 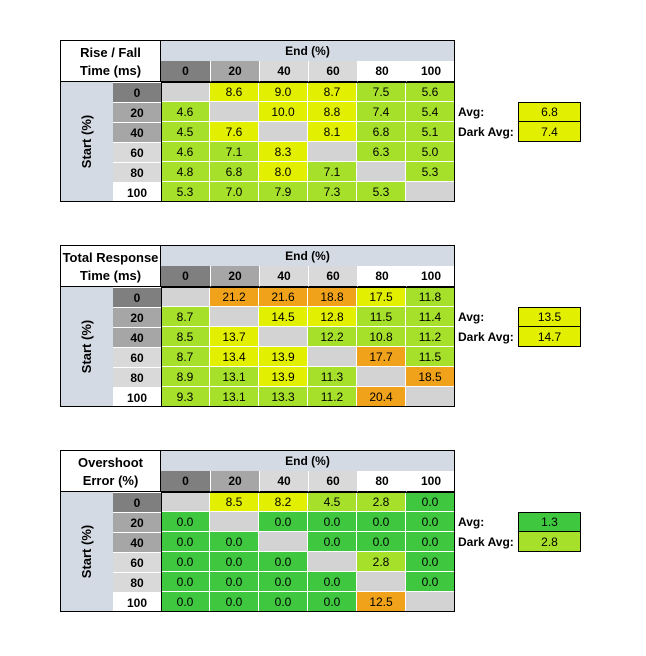 What do you see at coordinates (549, 317) in the screenshot?
I see `avg-value: 13.5` at bounding box center [549, 317].